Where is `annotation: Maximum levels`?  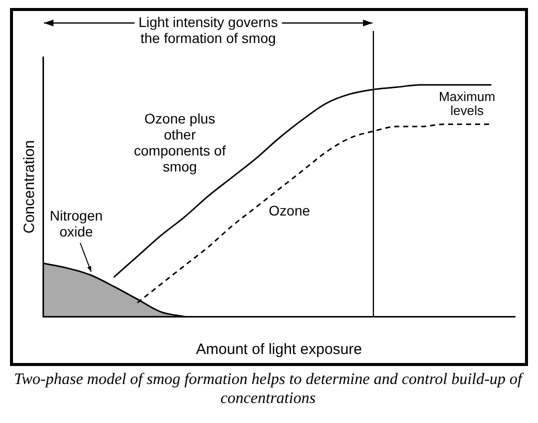 annotation: Maximum levels is located at coordinates (467, 103).